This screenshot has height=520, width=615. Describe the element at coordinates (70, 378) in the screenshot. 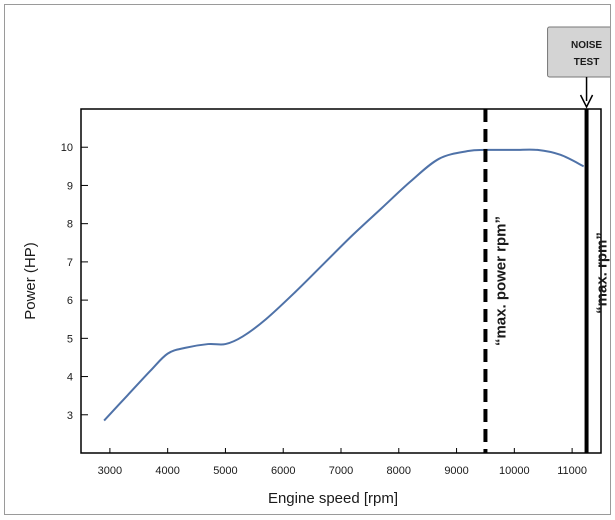

I see `y-tick-label: 4` at that location.